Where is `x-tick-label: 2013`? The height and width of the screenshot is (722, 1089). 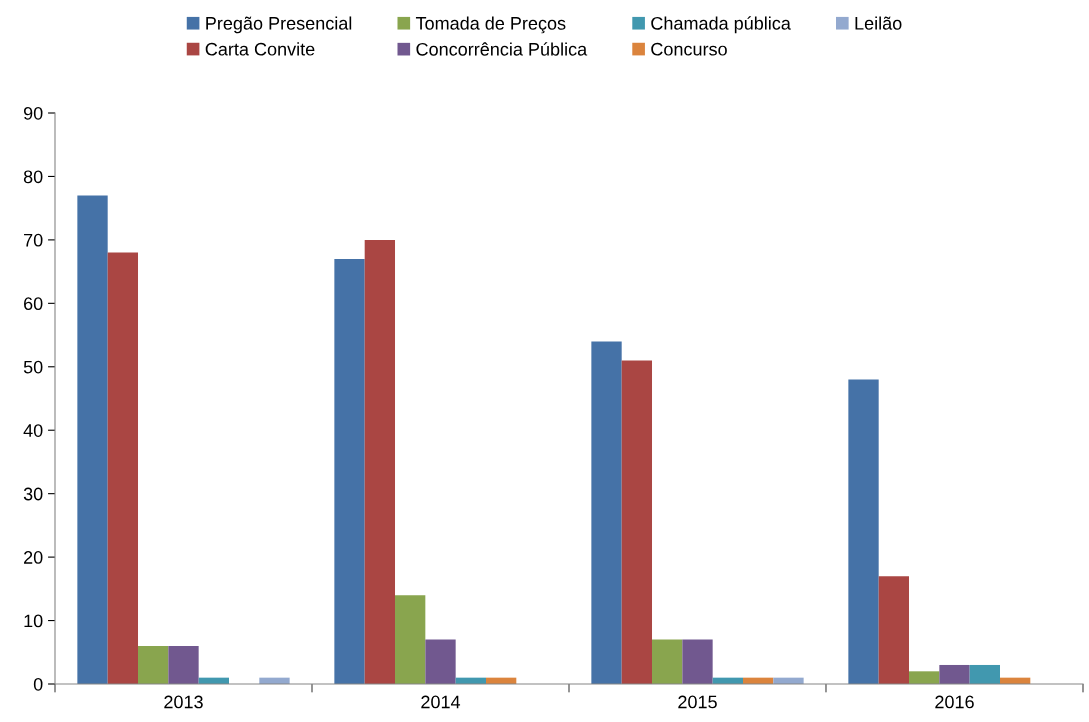 x-tick-label: 2013 is located at coordinates (183, 702).